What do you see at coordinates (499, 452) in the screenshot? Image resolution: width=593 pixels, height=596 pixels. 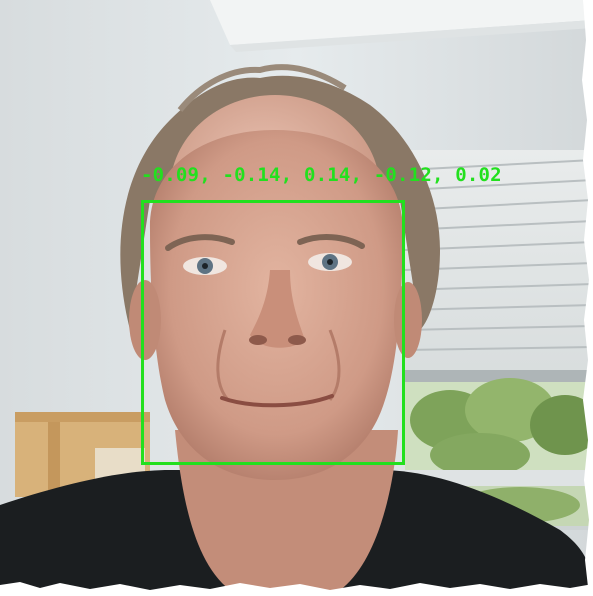 I see `window-view-trees` at bounding box center [499, 452].